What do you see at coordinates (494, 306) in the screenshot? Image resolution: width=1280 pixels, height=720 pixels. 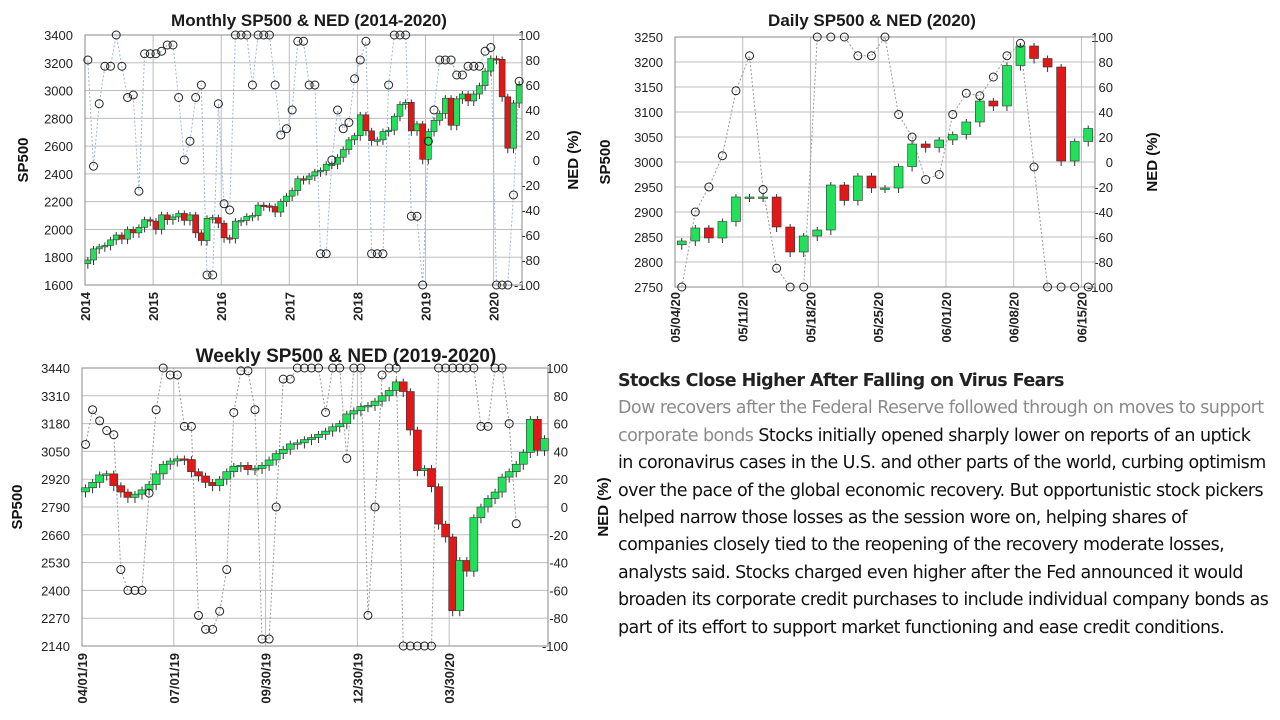 I see `x-tick-label: 2020` at bounding box center [494, 306].